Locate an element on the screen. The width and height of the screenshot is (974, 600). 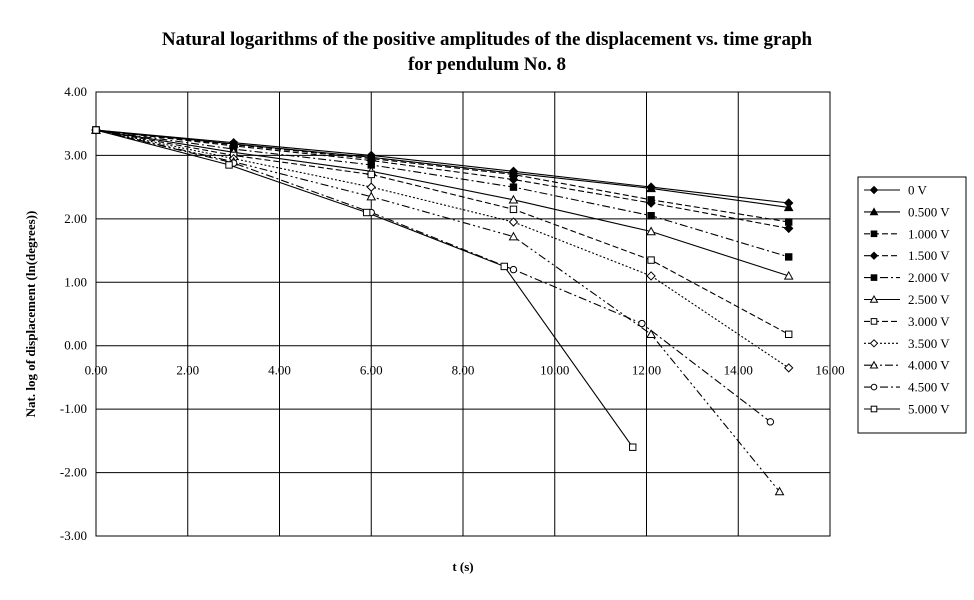
legend-item: 1.500 V is located at coordinates (907, 255).